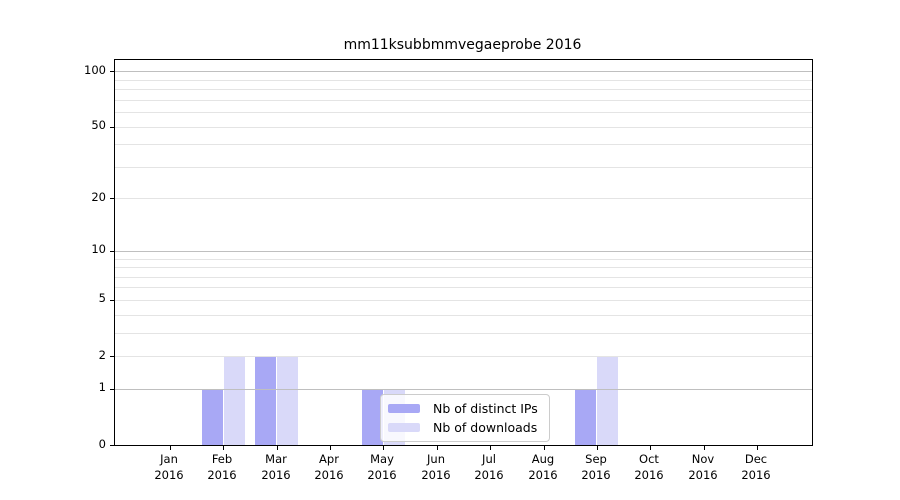 The height and width of the screenshot is (500, 900). What do you see at coordinates (596, 467) in the screenshot?
I see `x-tick-label: Sep 2016` at bounding box center [596, 467].